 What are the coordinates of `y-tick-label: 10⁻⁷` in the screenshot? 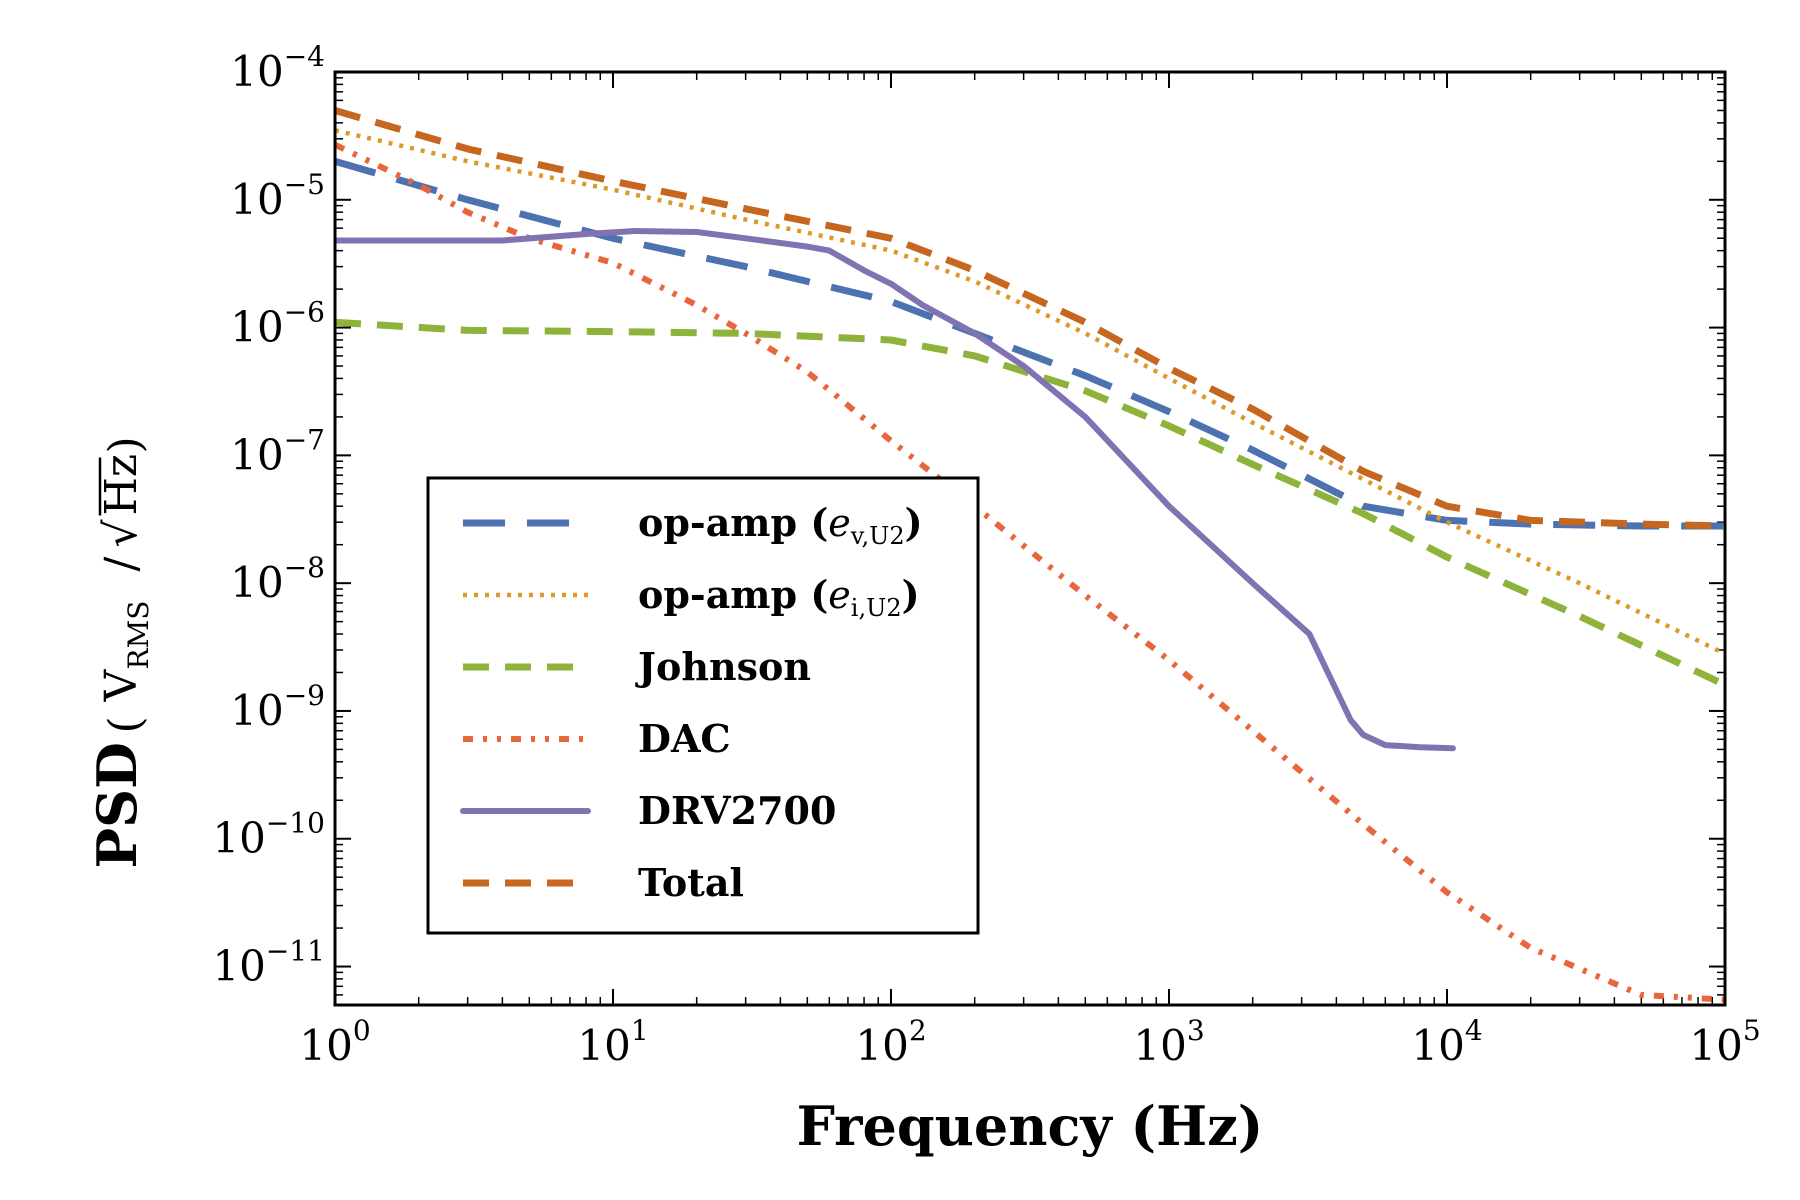 It's located at (277, 451).